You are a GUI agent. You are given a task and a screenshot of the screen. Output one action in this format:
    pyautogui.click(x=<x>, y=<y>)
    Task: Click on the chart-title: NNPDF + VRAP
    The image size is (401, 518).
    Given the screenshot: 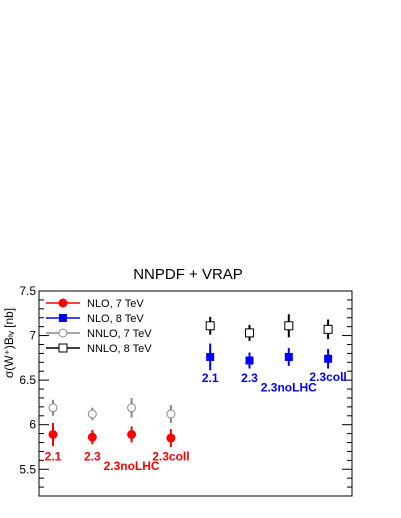 What is the action you would take?
    pyautogui.click(x=188, y=274)
    